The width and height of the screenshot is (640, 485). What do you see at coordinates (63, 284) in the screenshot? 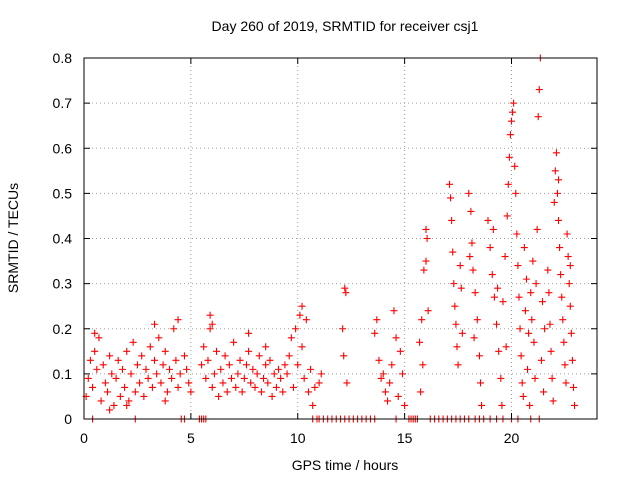
I see `y-tick-label: 0.3` at bounding box center [63, 284].